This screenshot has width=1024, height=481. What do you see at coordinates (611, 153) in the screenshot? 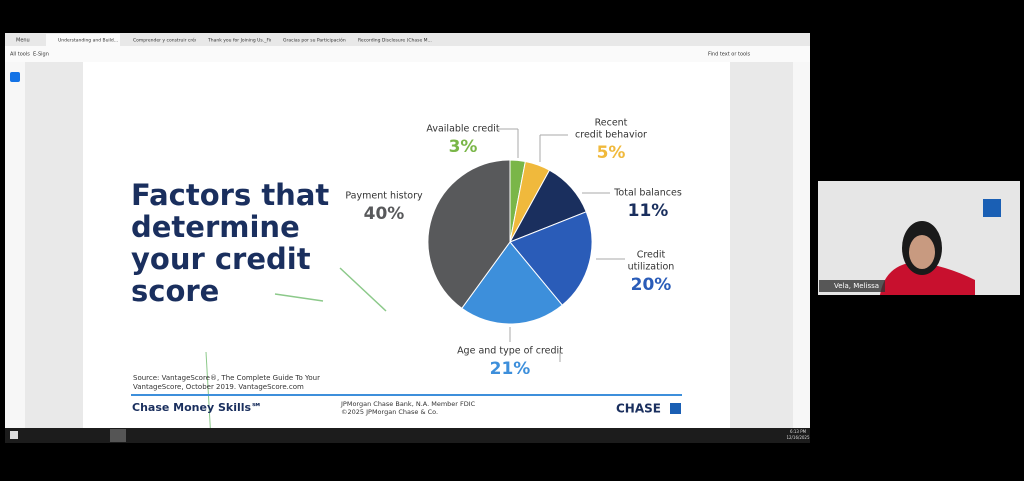
I see `slice-value: 5%` at bounding box center [611, 153].